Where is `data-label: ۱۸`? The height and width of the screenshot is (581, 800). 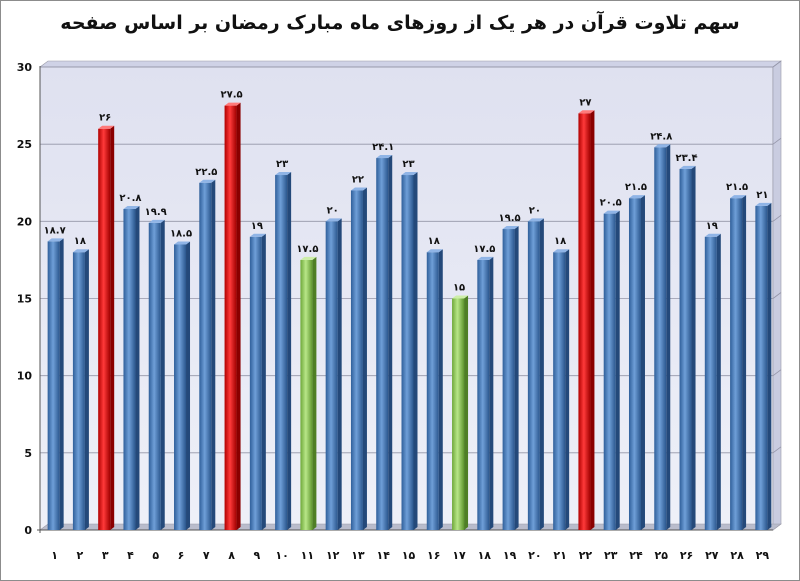
data-label: ۱۸ is located at coordinates (80, 241).